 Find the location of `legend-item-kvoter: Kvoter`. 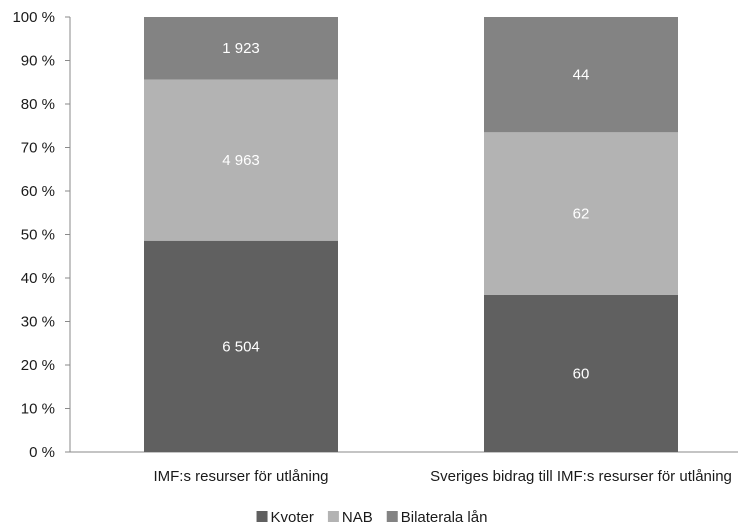

legend-item-kvoter: Kvoter is located at coordinates (285, 517).